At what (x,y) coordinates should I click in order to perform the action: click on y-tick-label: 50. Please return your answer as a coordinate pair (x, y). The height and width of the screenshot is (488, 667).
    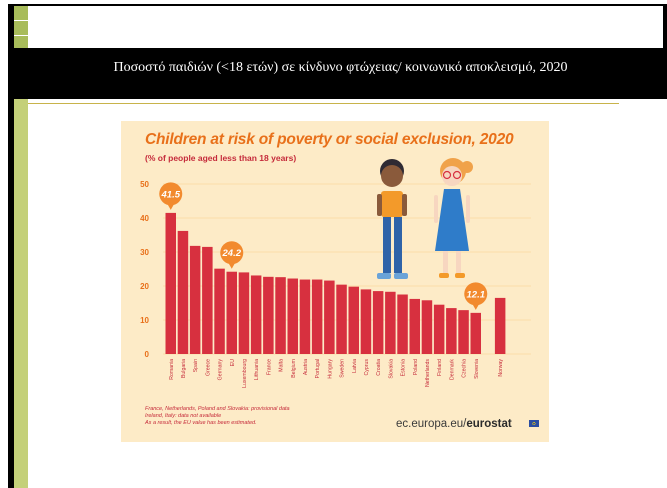
    Looking at the image, I should click on (144, 184).